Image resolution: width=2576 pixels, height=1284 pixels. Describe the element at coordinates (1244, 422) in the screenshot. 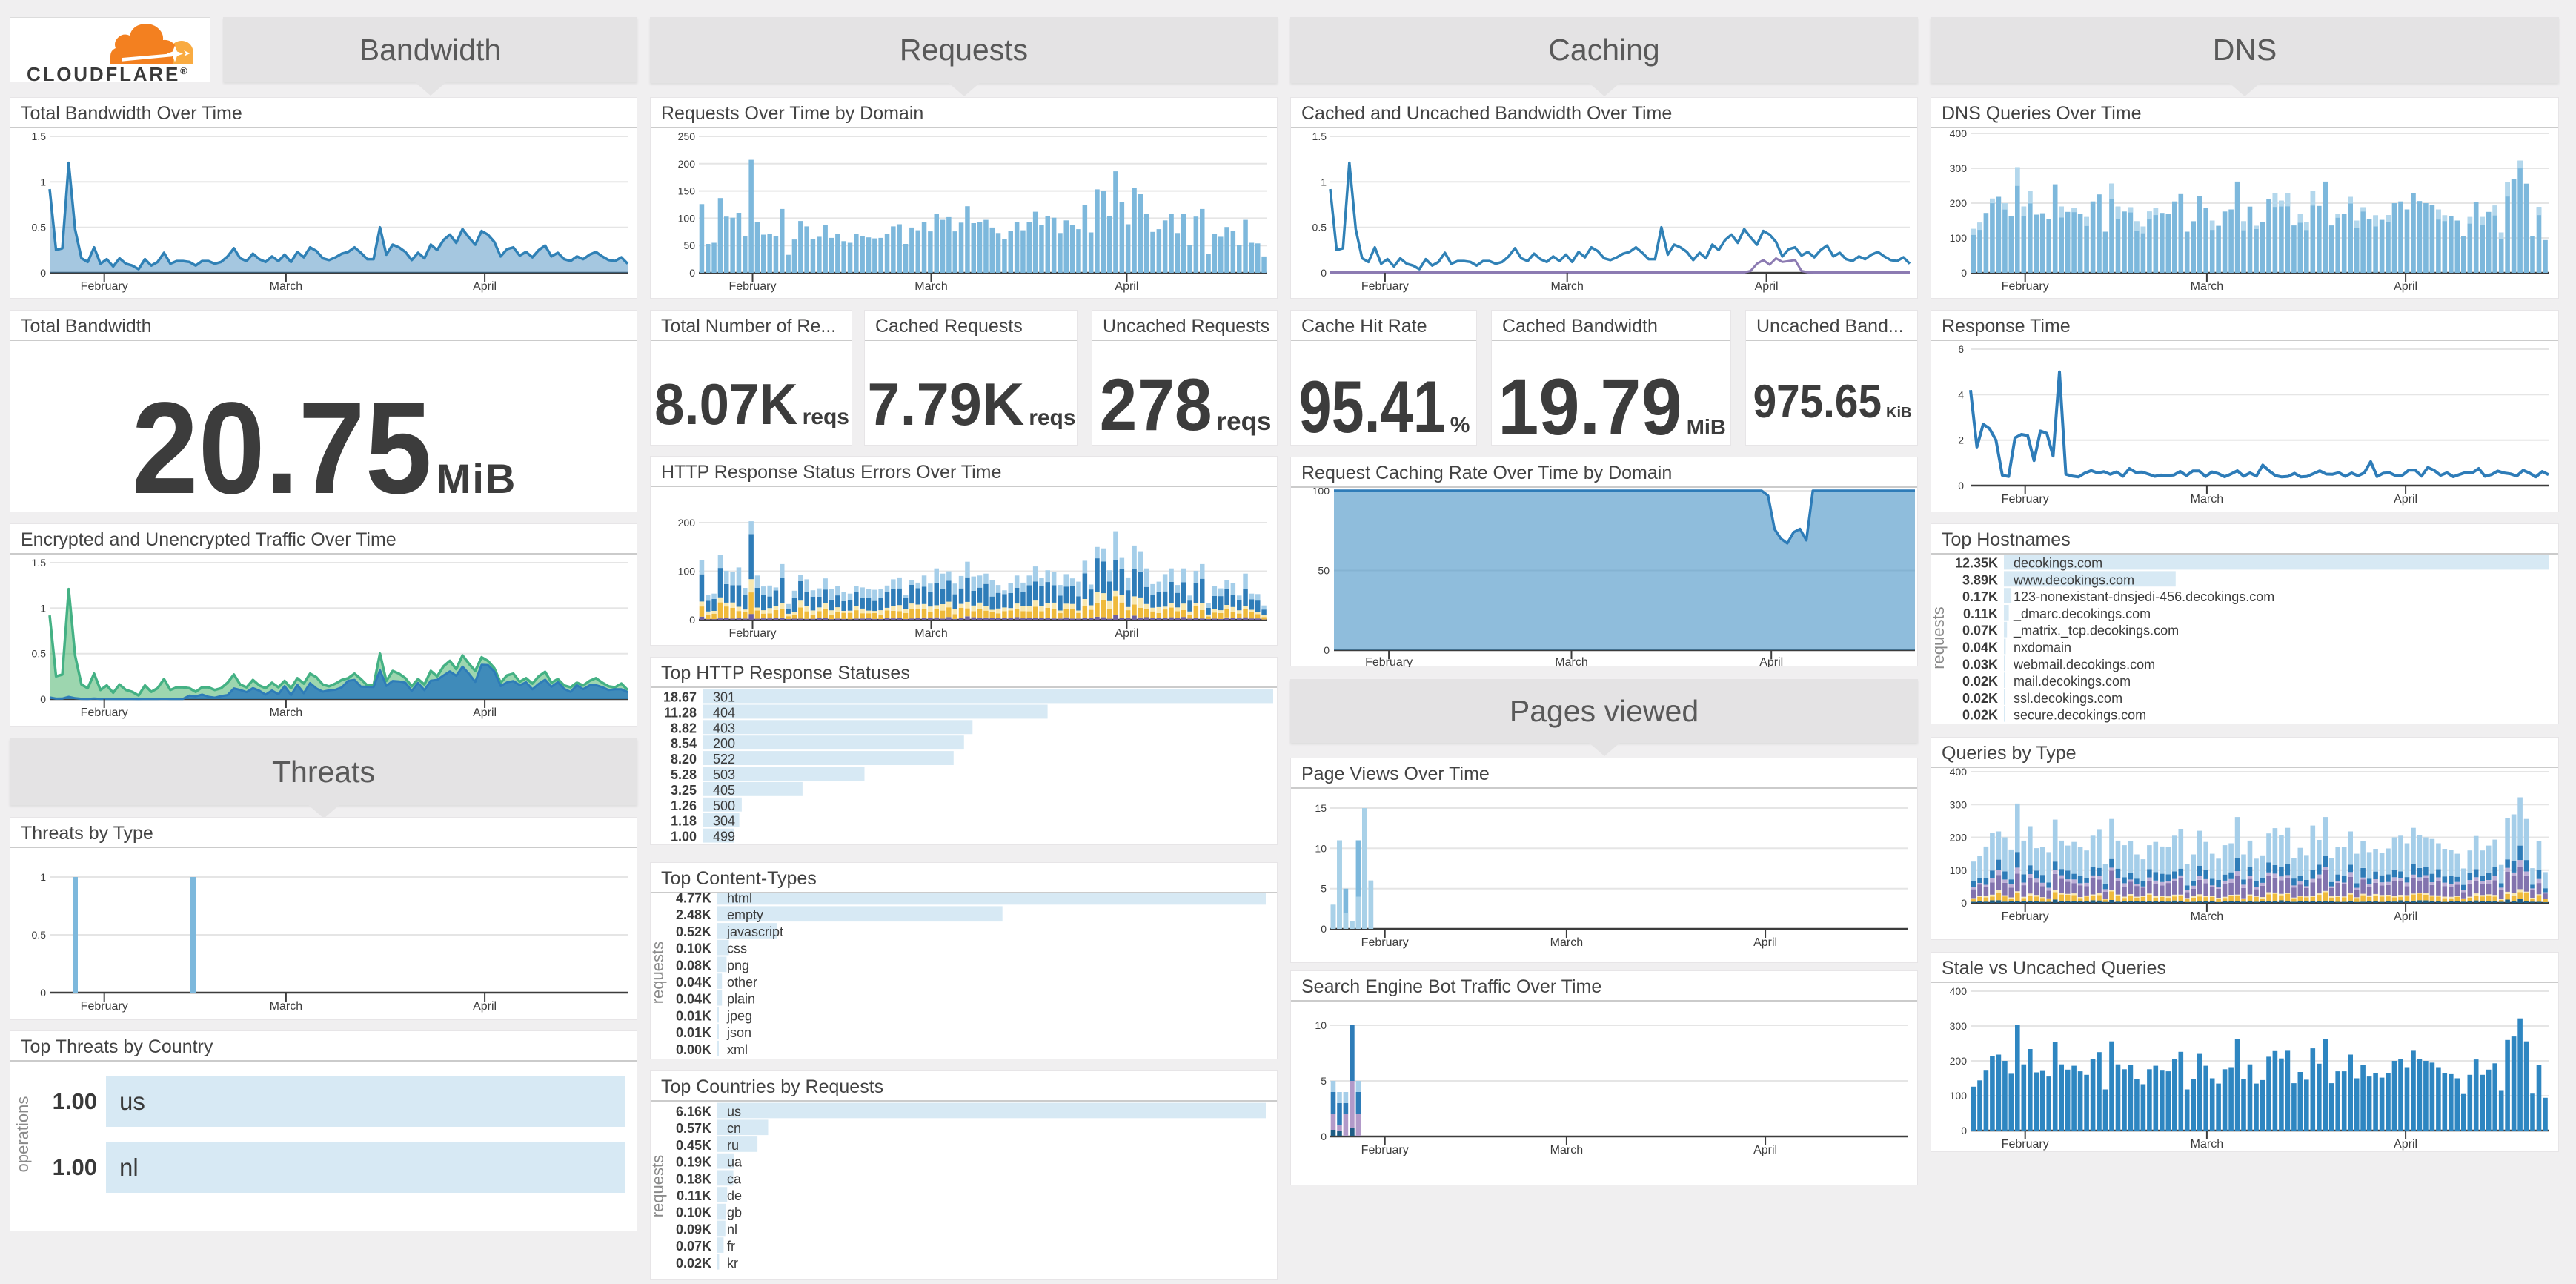

I see `svg-text: reqs` at that location.